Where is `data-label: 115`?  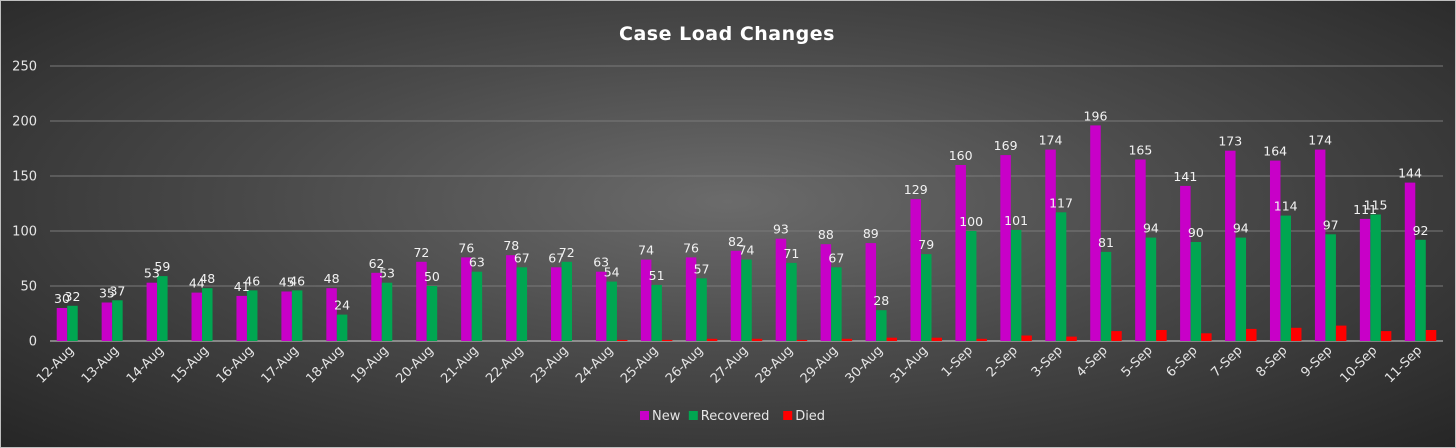
data-label: 115 is located at coordinates (1376, 205).